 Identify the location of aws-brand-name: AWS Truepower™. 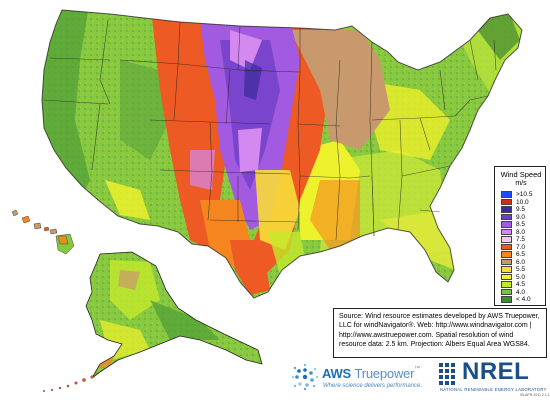
(371, 373).